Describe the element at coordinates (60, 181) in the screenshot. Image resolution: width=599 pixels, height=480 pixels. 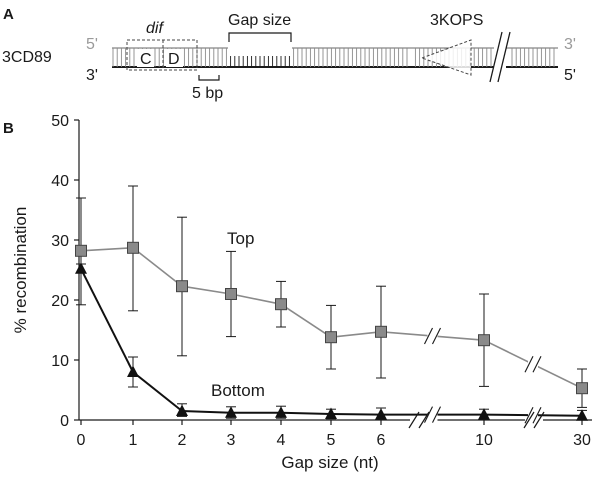
I see `y-tick-label: 40` at that location.